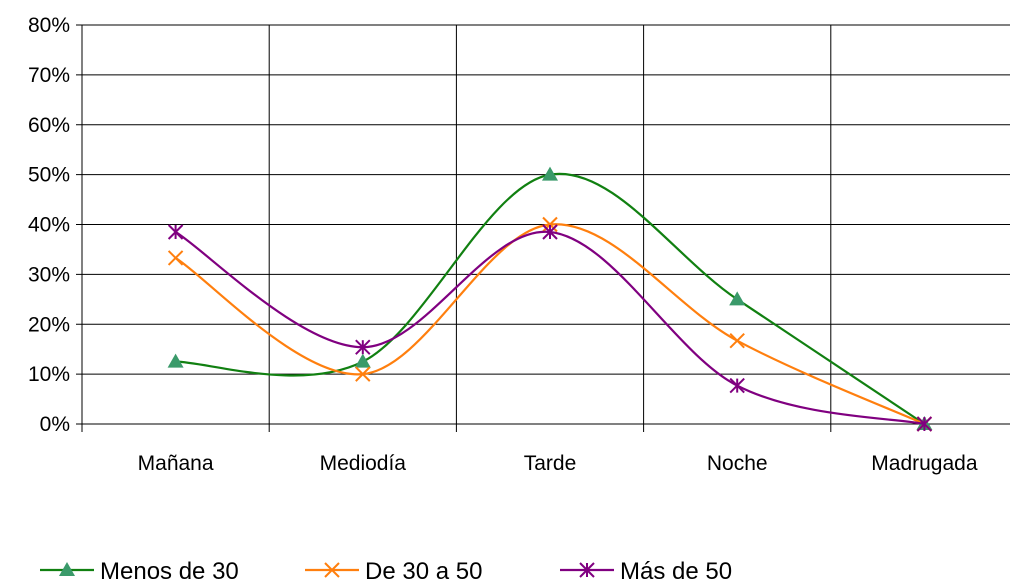 The width and height of the screenshot is (1010, 585). I want to click on y-tick-label: 30%, so click(49, 274).